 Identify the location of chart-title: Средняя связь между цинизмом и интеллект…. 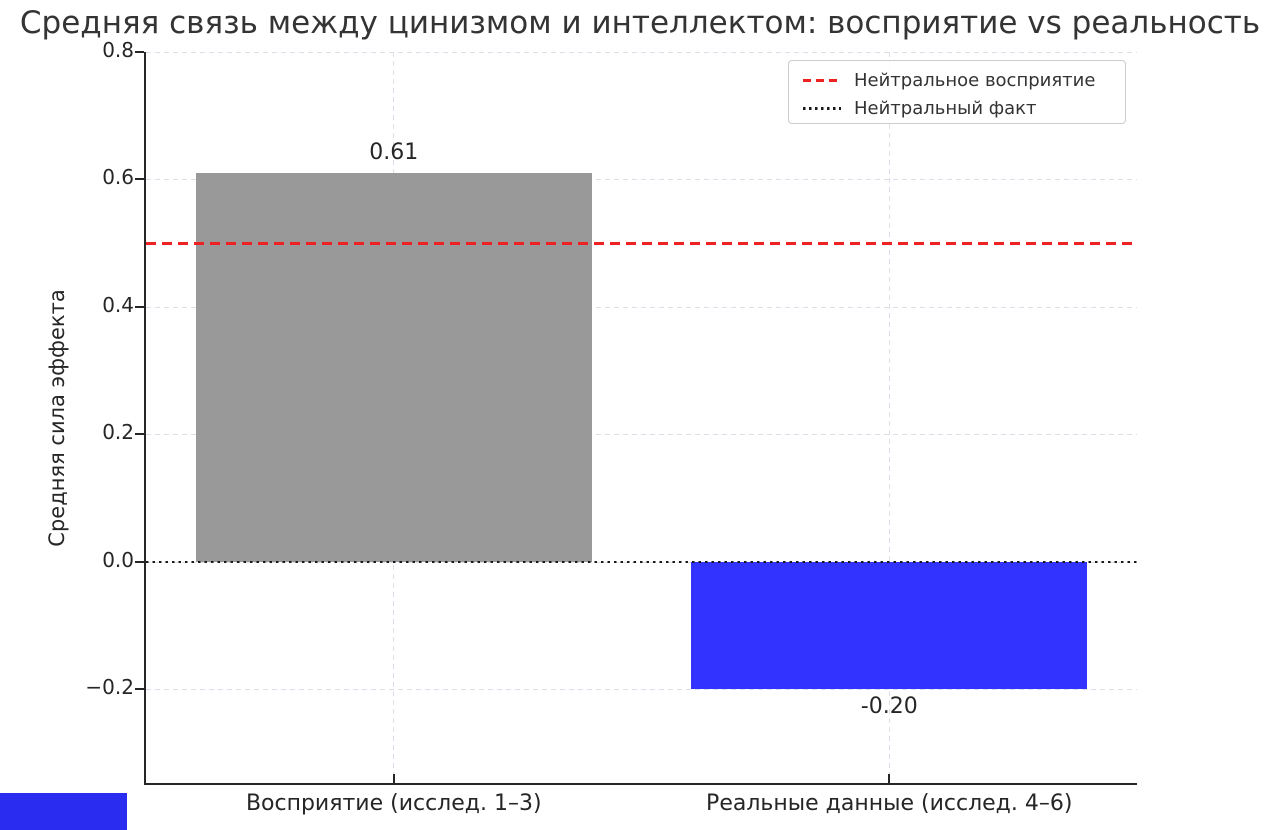
(640, 23).